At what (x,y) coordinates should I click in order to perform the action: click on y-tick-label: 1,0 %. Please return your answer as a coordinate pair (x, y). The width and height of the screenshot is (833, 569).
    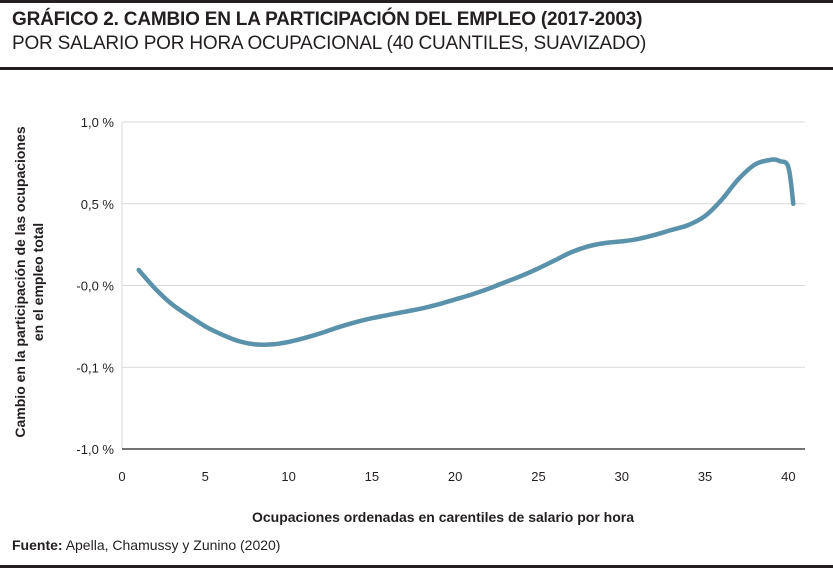
    Looking at the image, I should click on (98, 122).